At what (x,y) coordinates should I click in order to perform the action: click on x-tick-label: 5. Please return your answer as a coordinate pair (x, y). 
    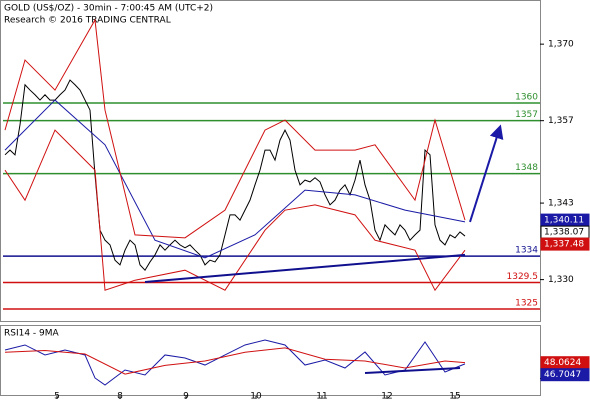
    Looking at the image, I should click on (57, 396).